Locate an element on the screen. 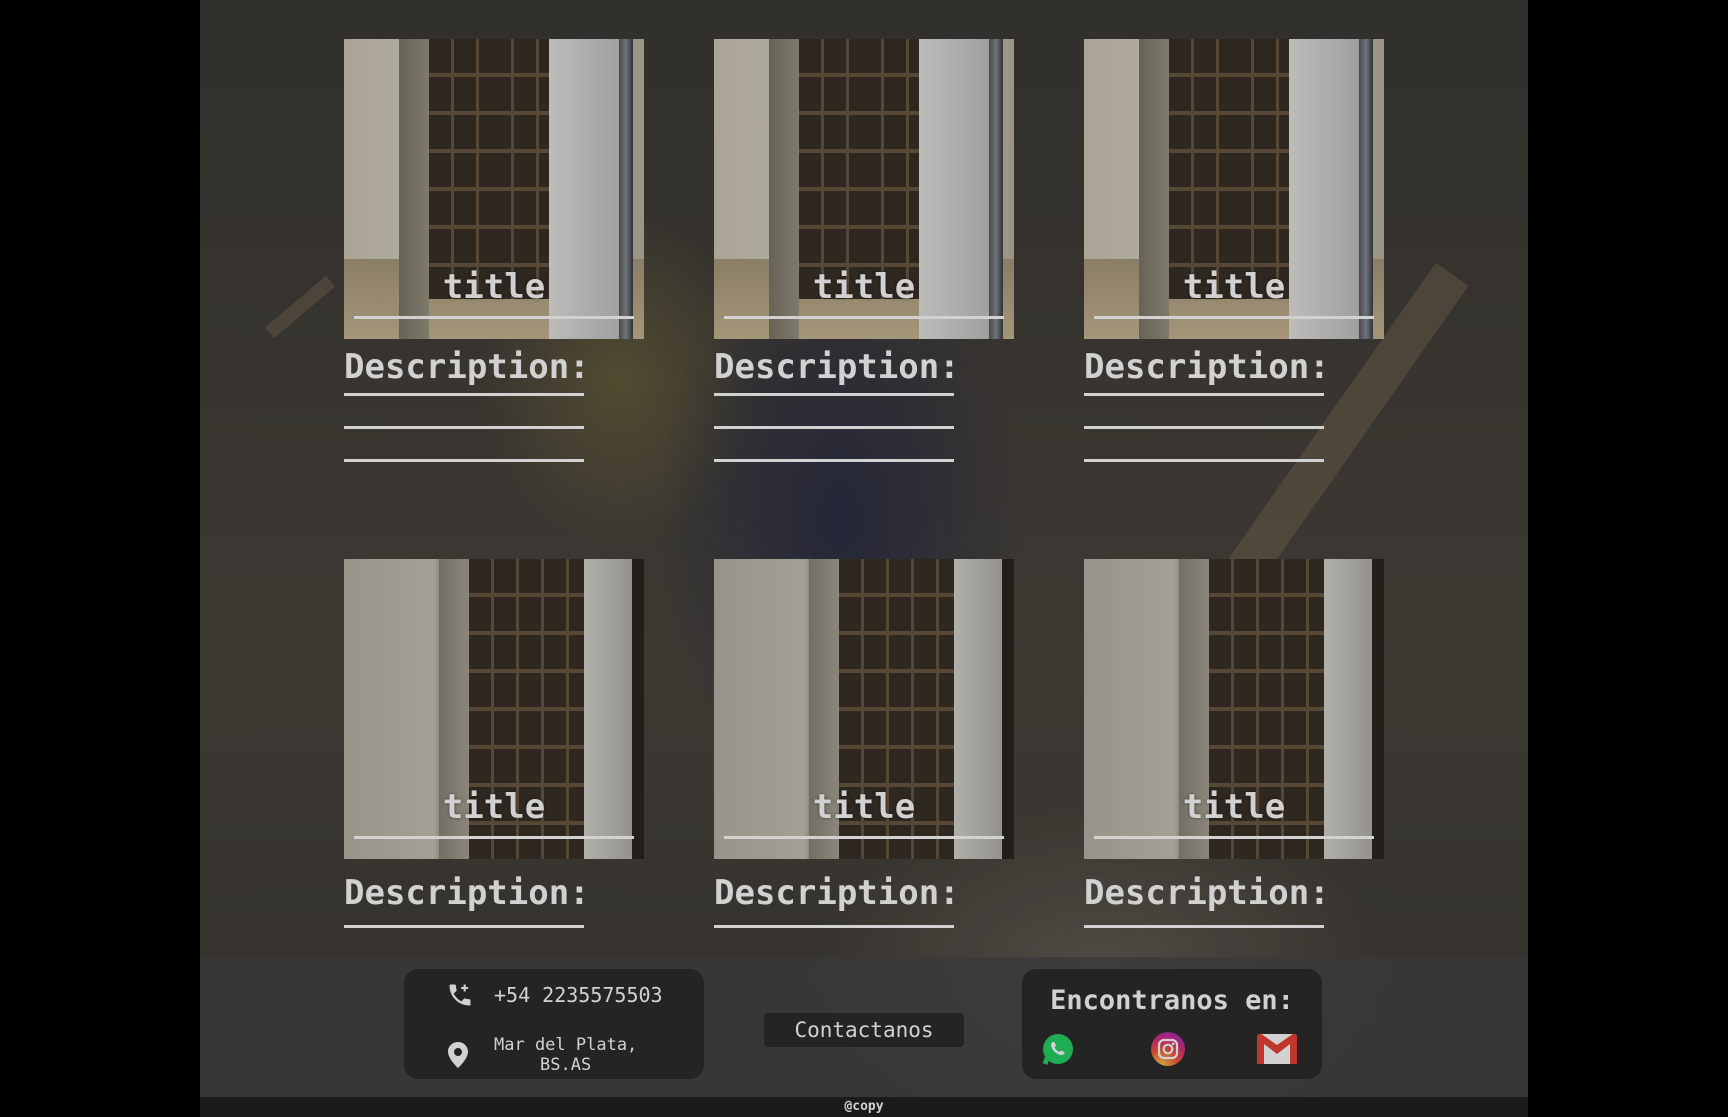  copyright-bar: @copy is located at coordinates (864, 1107).